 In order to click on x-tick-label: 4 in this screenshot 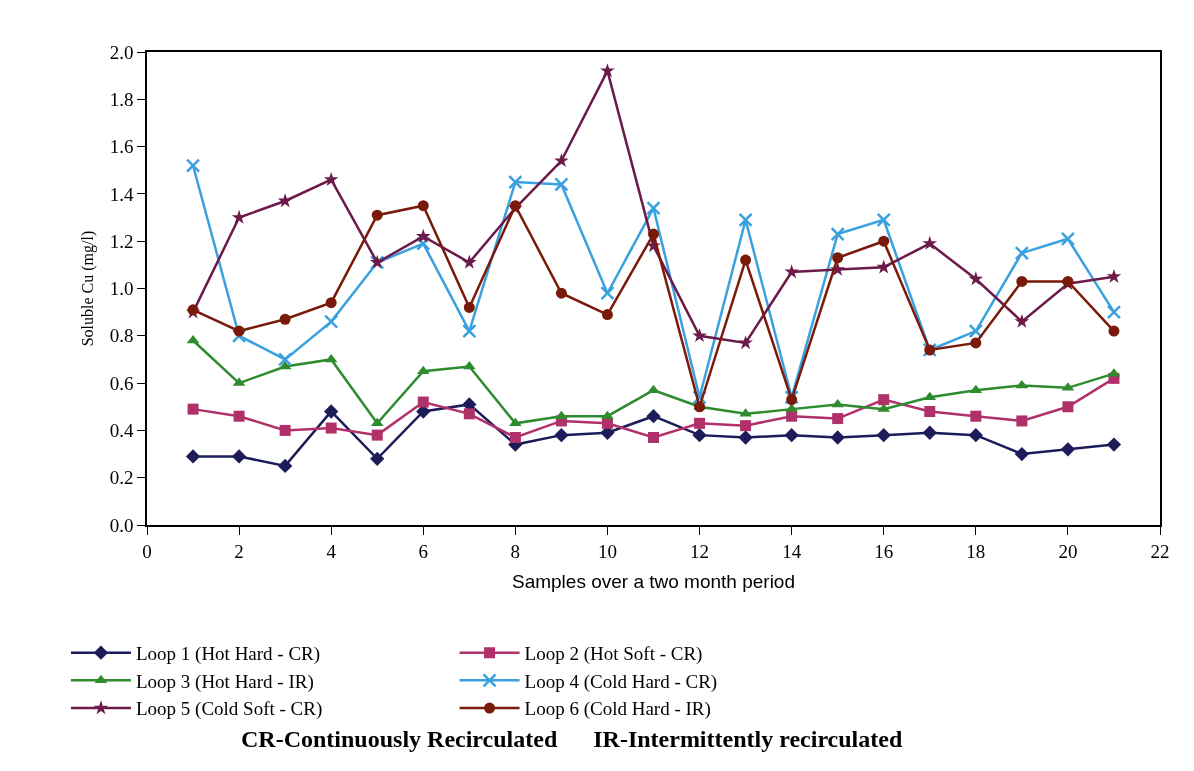, I will do `click(331, 551)`.